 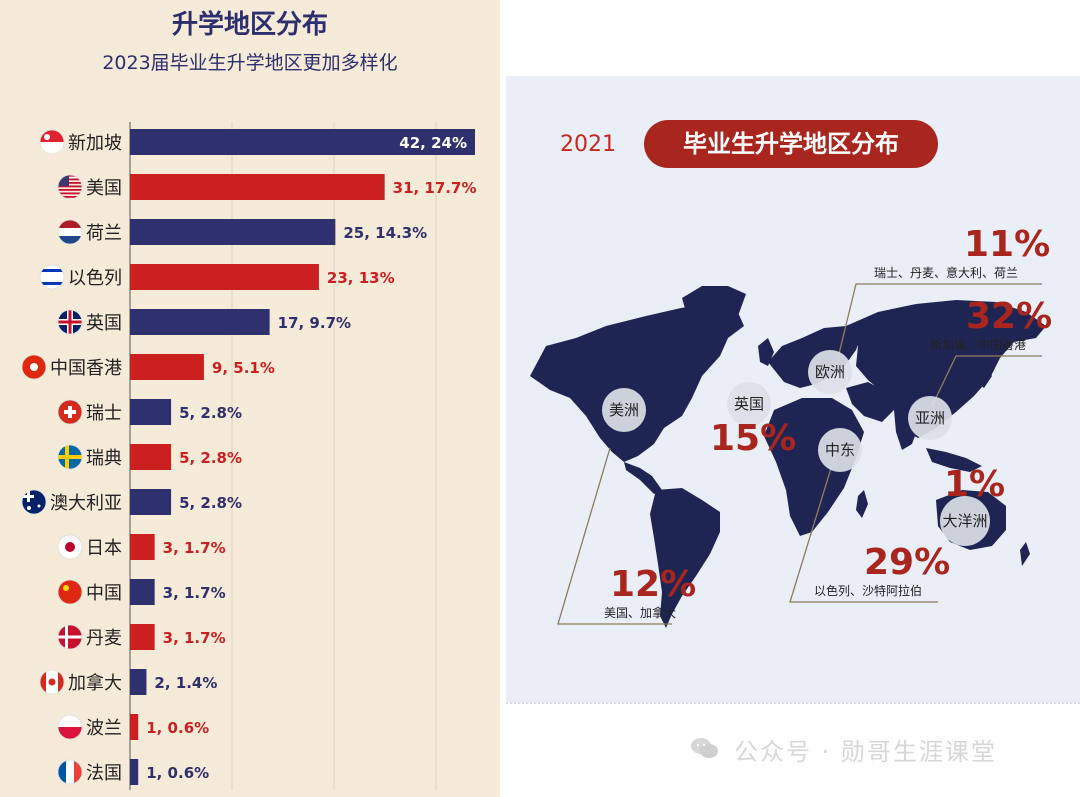 I want to click on asia-shape, so click(x=946, y=369).